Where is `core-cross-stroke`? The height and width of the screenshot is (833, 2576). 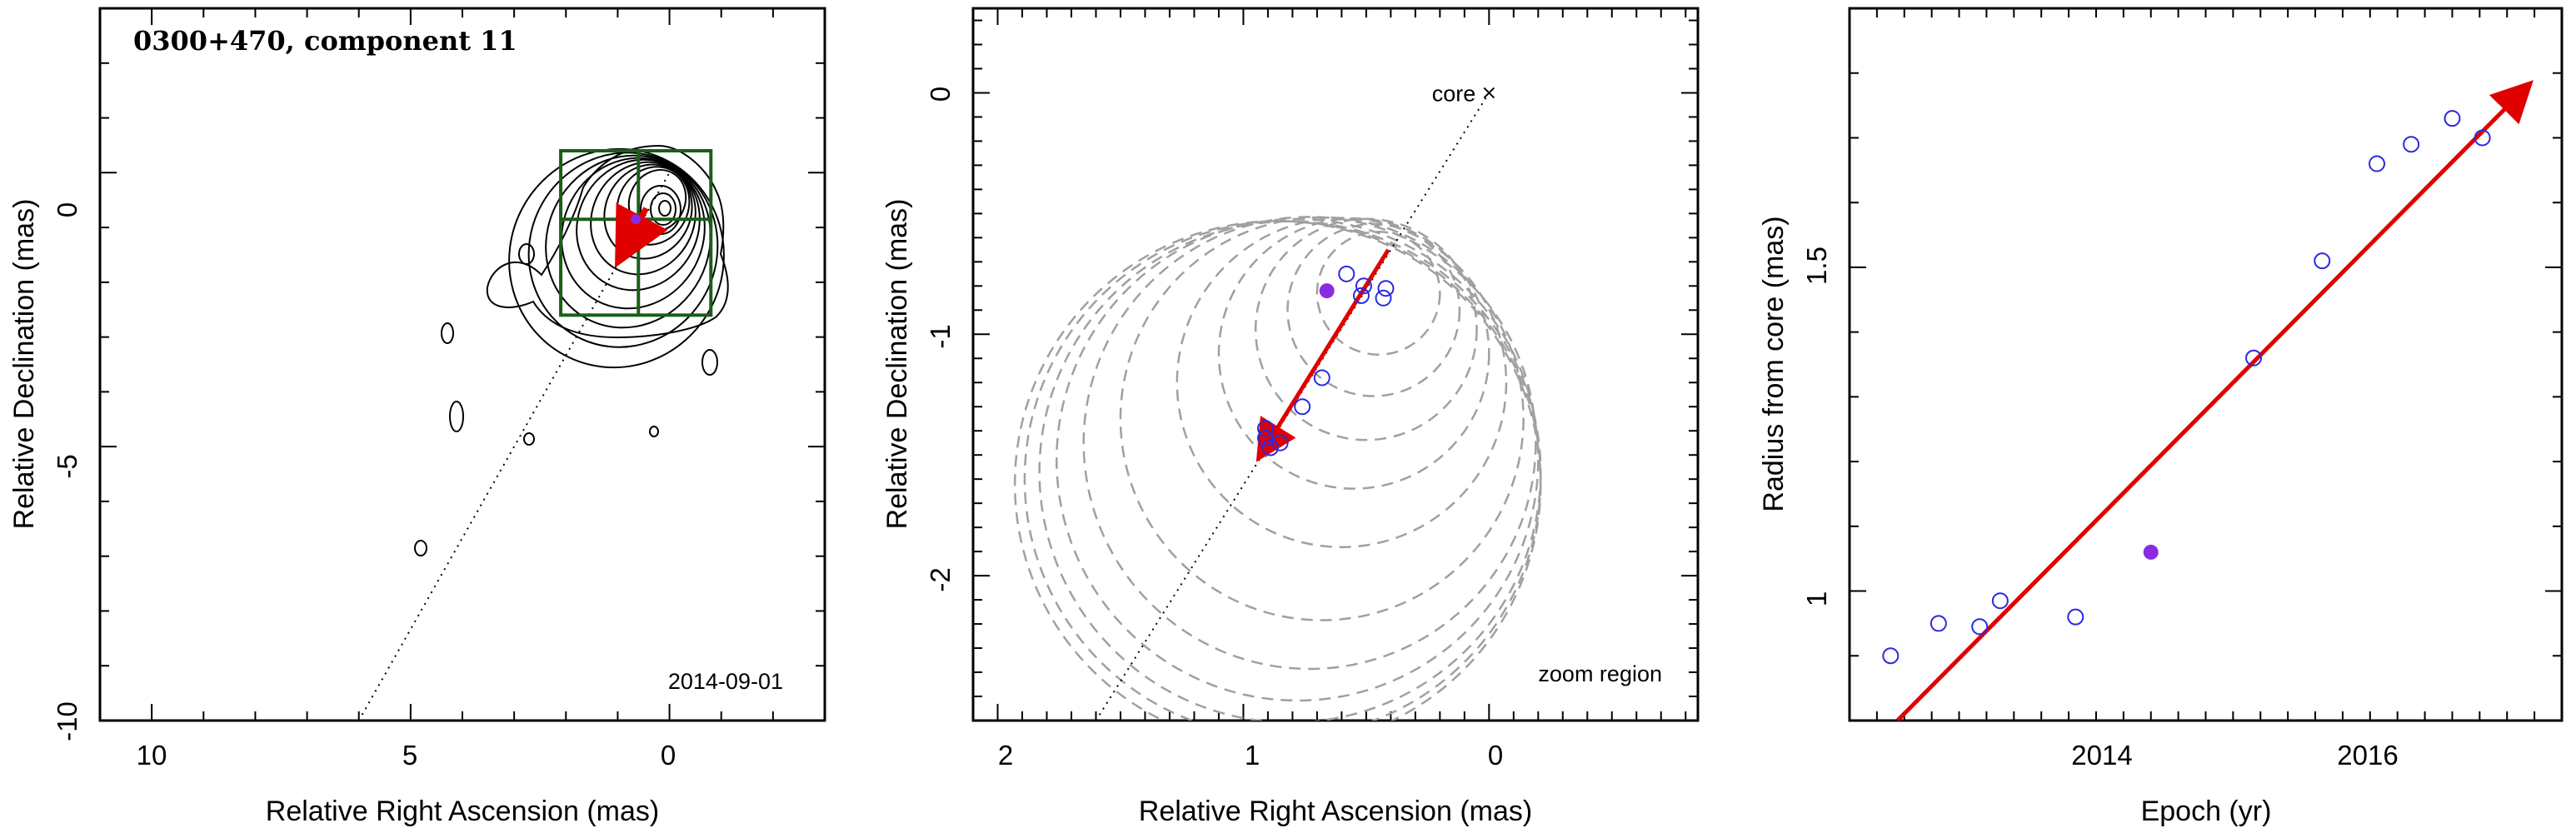 core-cross-stroke is located at coordinates (1489, 93).